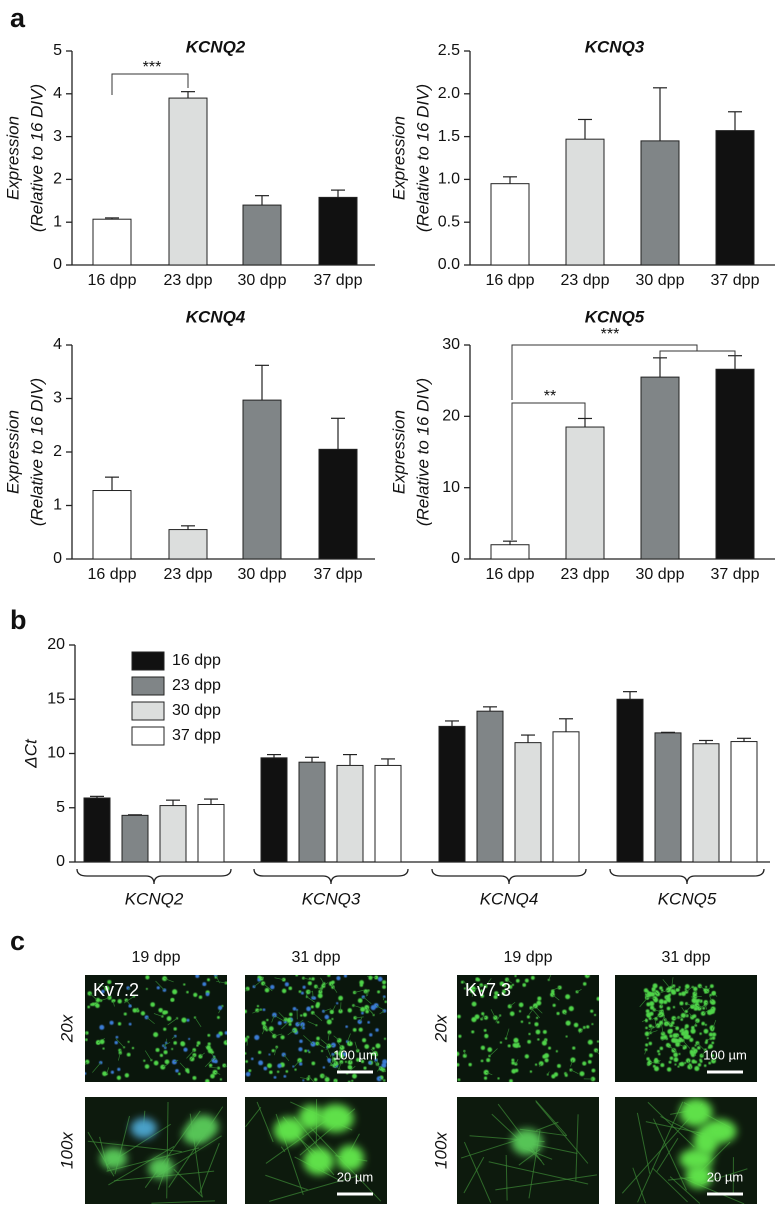 This screenshot has height=1214, width=777. I want to click on legend-swatch, so click(148, 661).